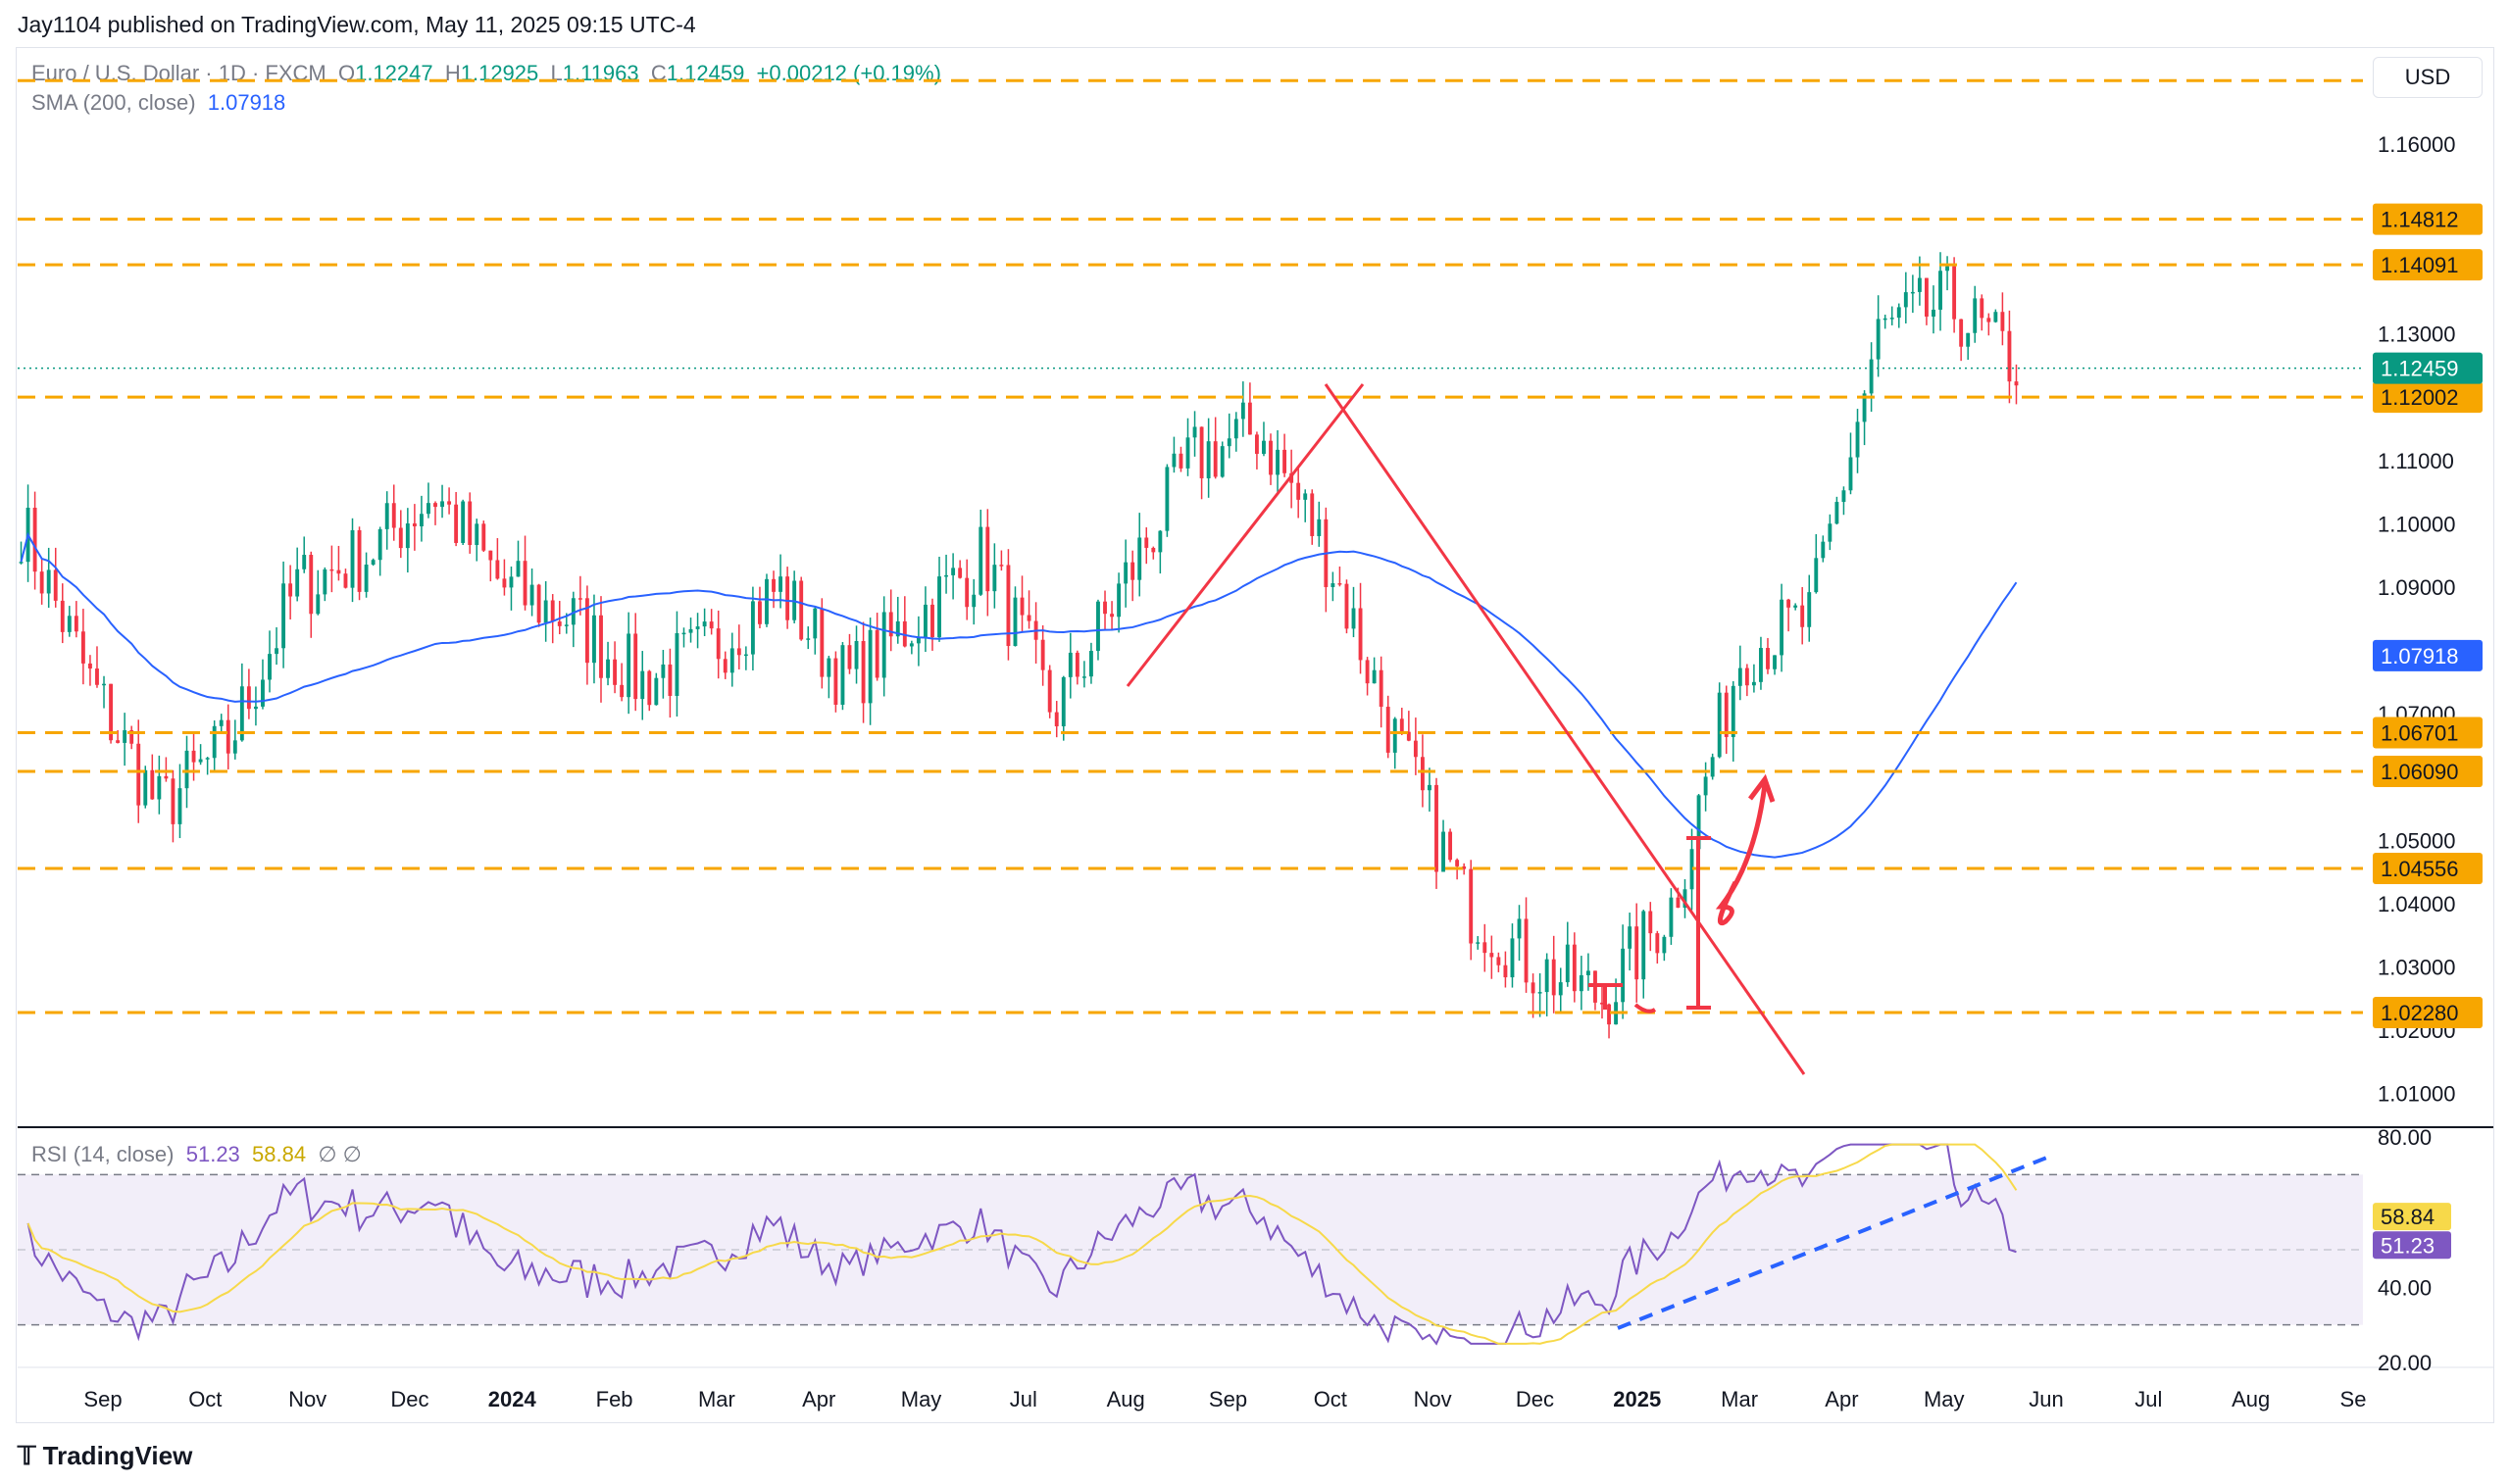 This screenshot has height=1484, width=2510. What do you see at coordinates (105, 1456) in the screenshot?
I see `tradingview-logo: 𝕋 TradingView` at bounding box center [105, 1456].